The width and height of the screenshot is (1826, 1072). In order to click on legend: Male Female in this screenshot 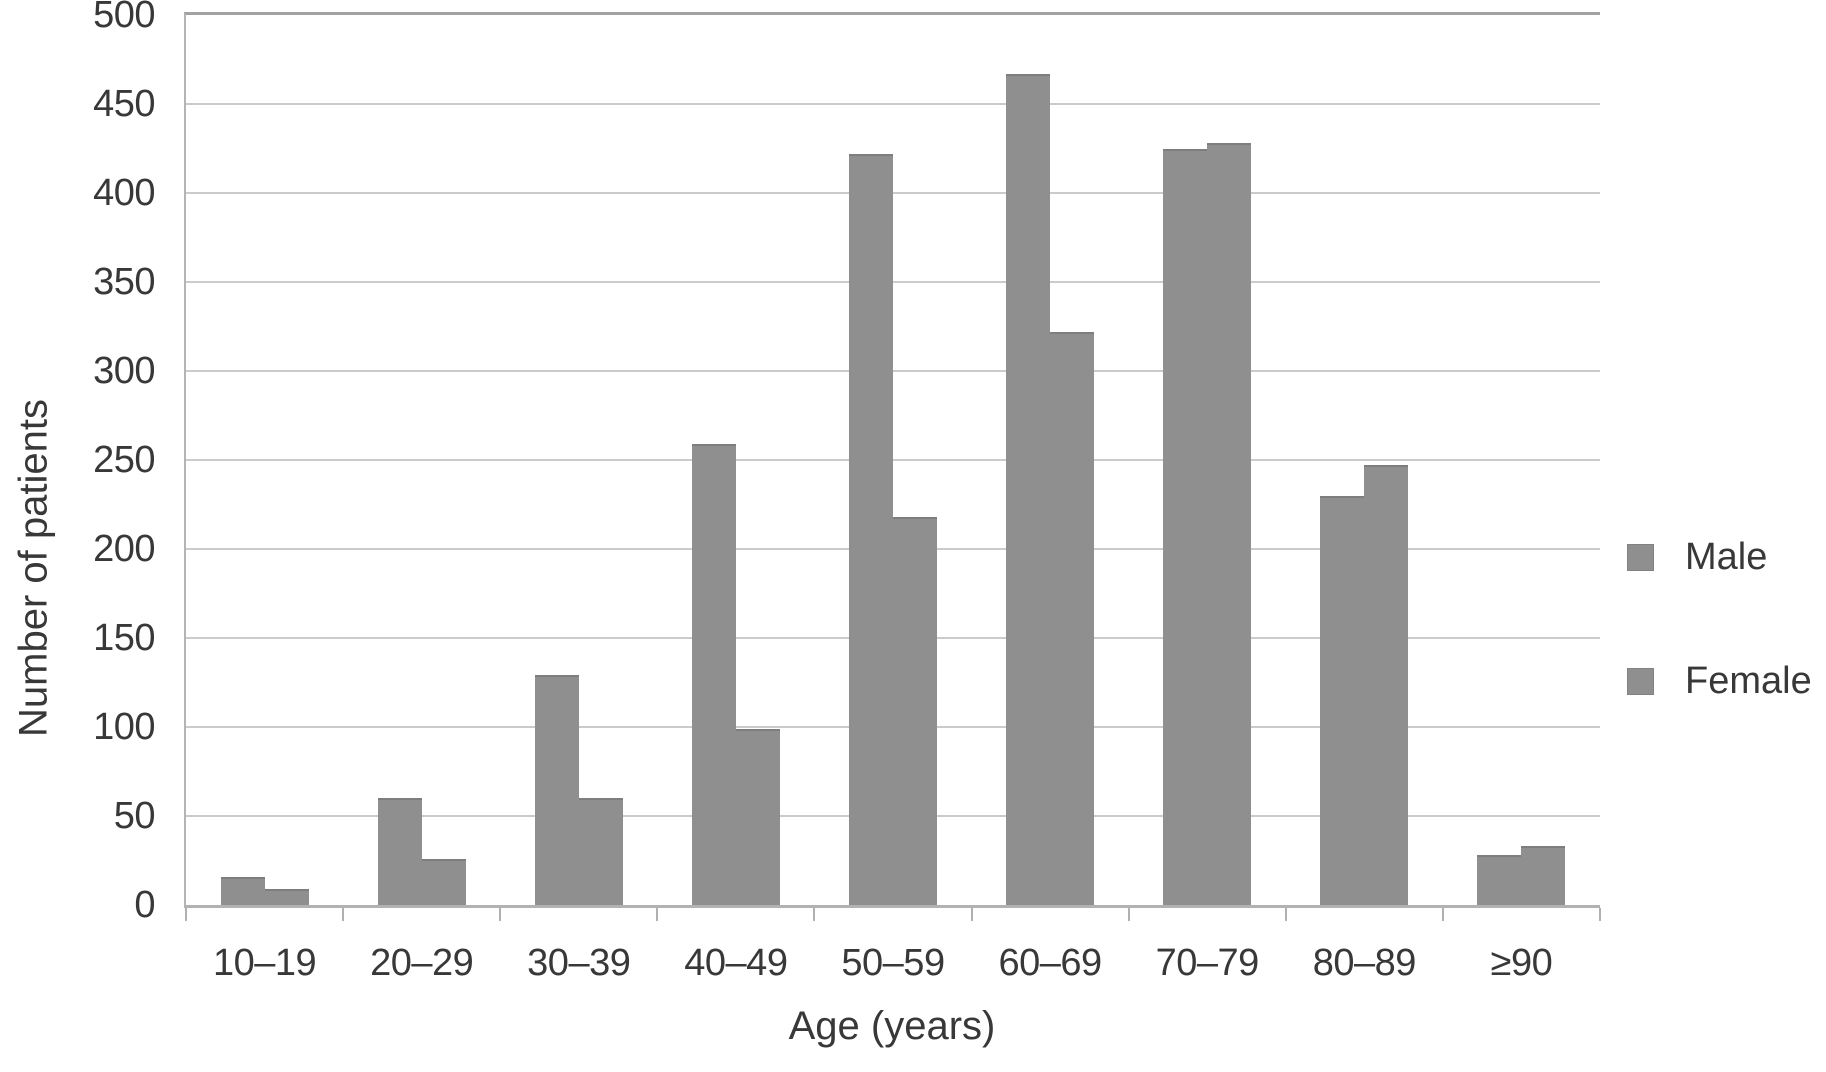, I will do `click(1719, 662)`.